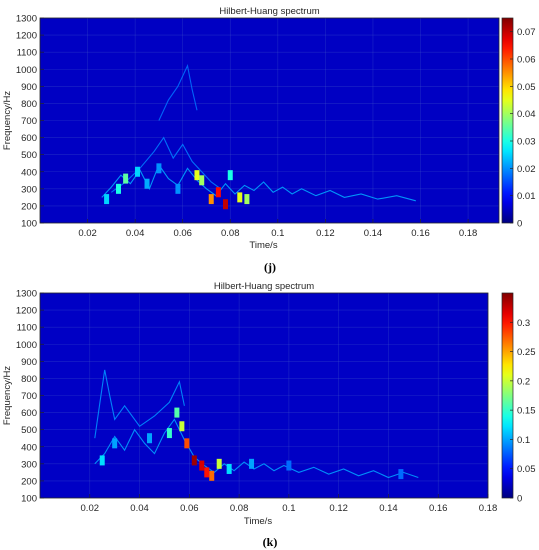  Describe the element at coordinates (26, 345) in the screenshot. I see `y-tick-label: 1000` at that location.